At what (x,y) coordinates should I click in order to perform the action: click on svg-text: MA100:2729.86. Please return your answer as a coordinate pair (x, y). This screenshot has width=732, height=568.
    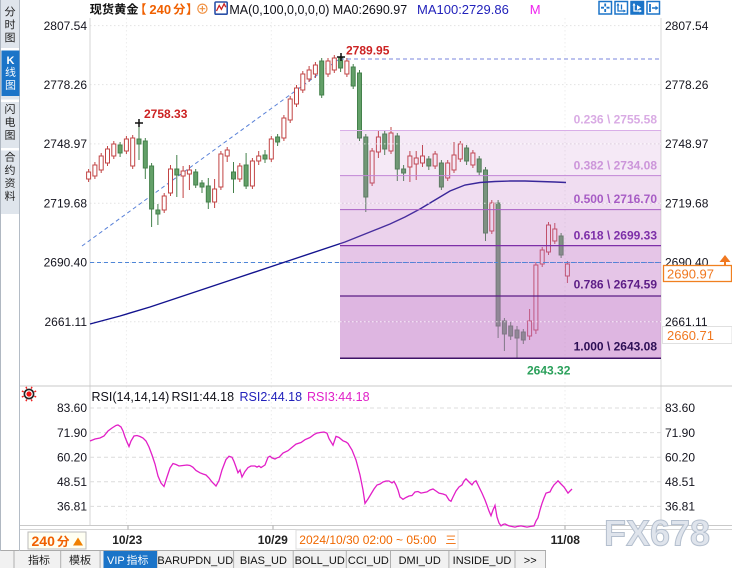
    Looking at the image, I should click on (463, 9).